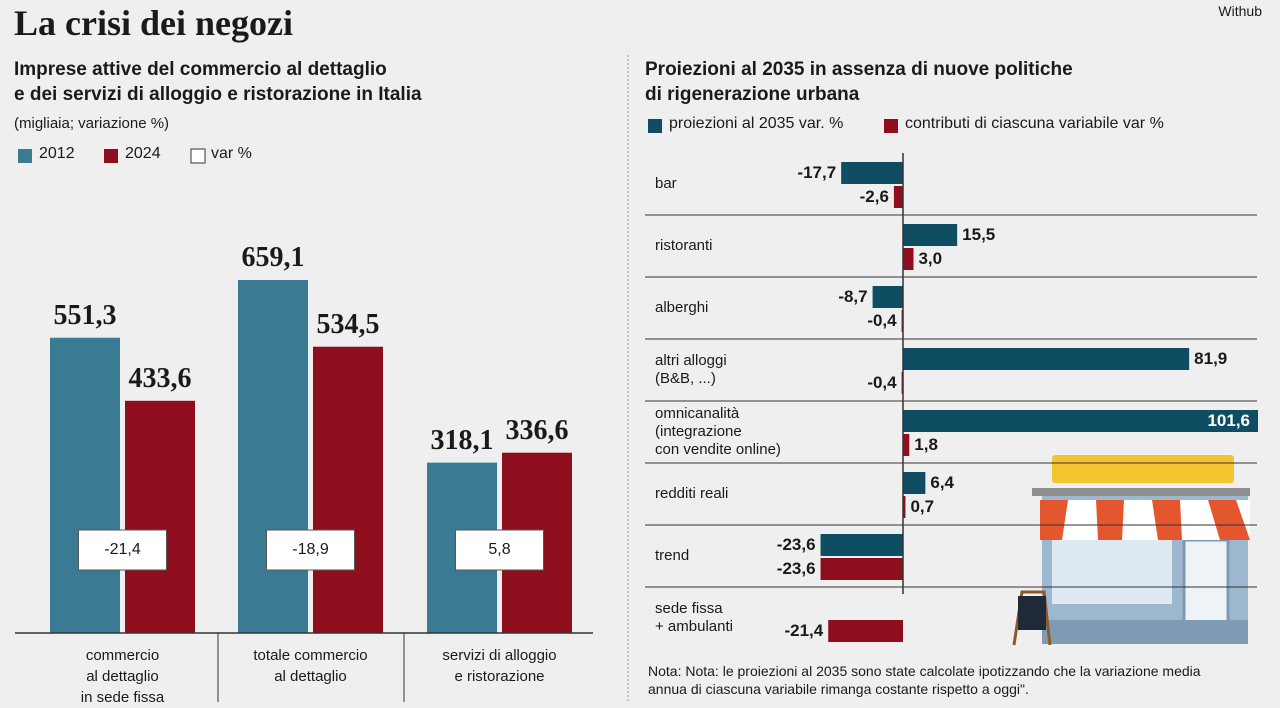 The width and height of the screenshot is (1280, 708). I want to click on value-label: 534,5, so click(348, 324).